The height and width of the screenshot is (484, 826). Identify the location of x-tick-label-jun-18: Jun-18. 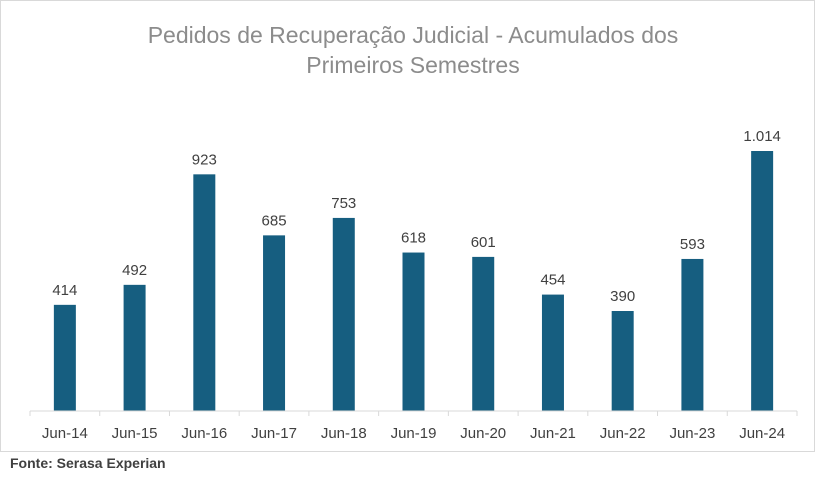
(344, 433).